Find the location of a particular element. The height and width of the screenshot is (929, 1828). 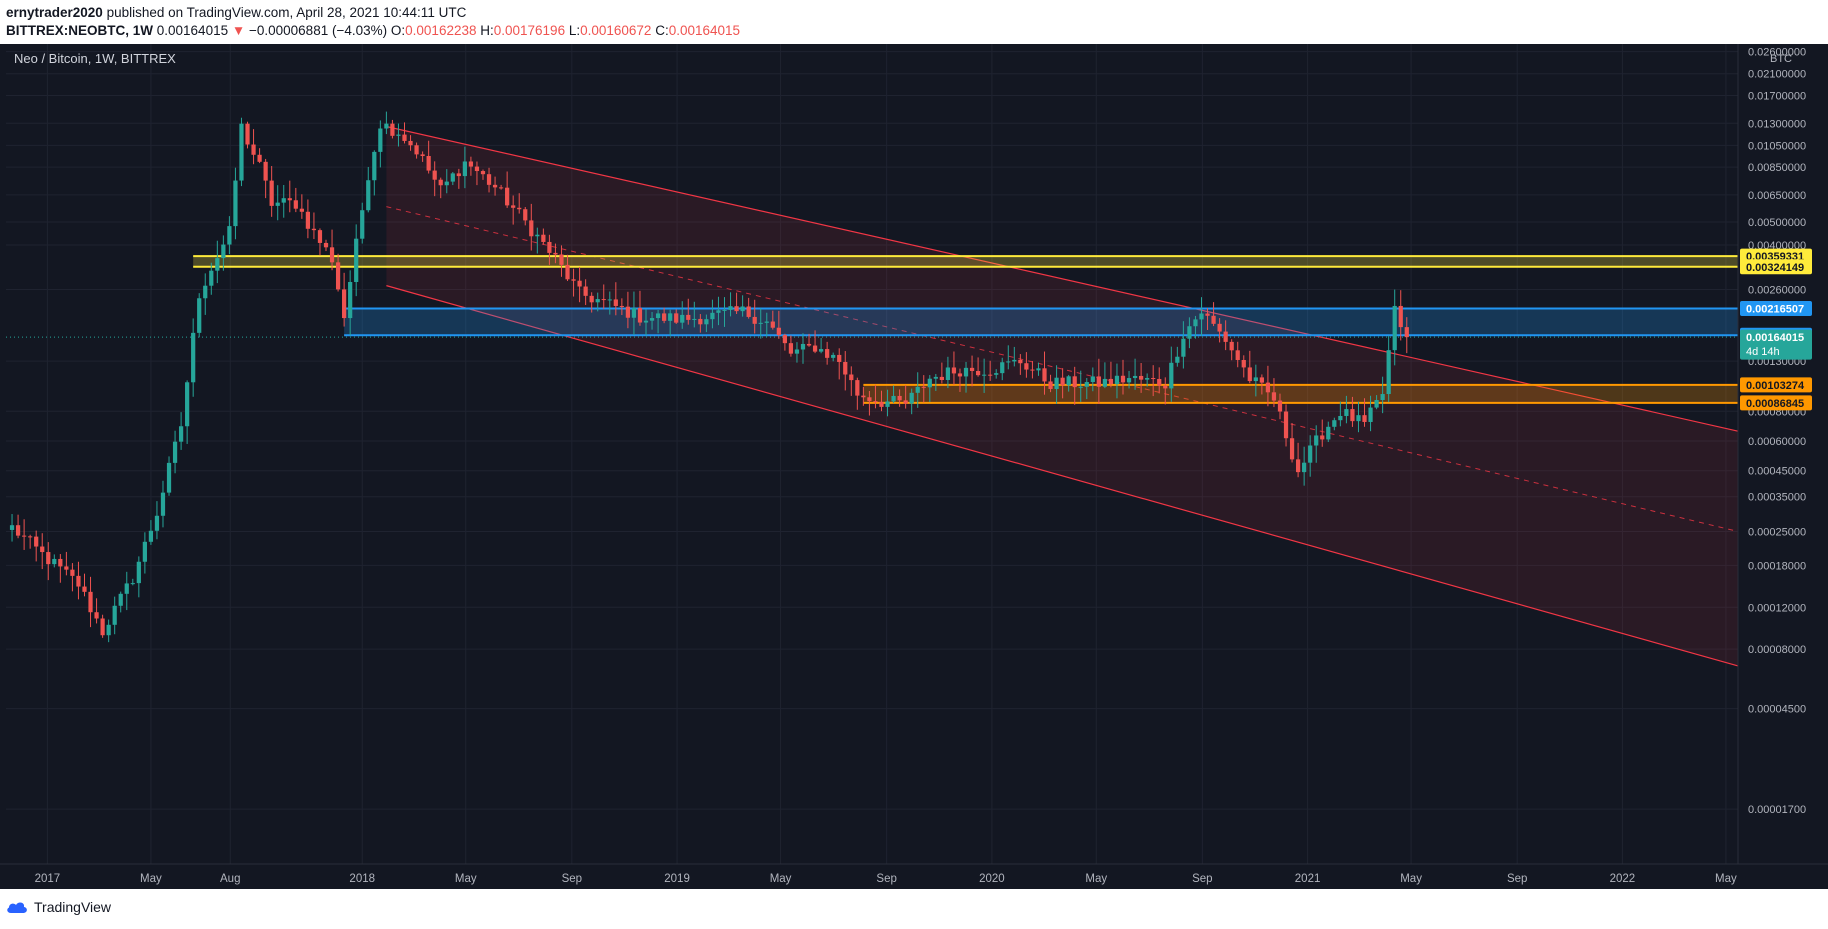

price-axis-tick: 0.00018000 is located at coordinates (1777, 566).